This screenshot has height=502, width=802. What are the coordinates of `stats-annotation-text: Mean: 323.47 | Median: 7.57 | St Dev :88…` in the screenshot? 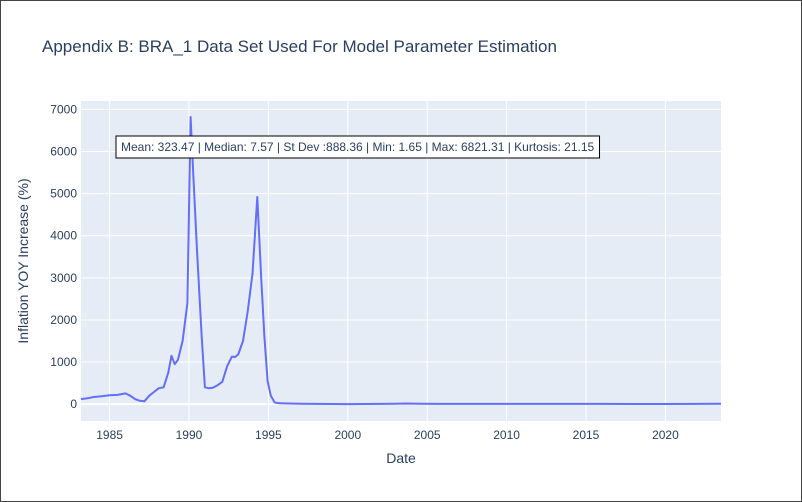 It's located at (358, 147).